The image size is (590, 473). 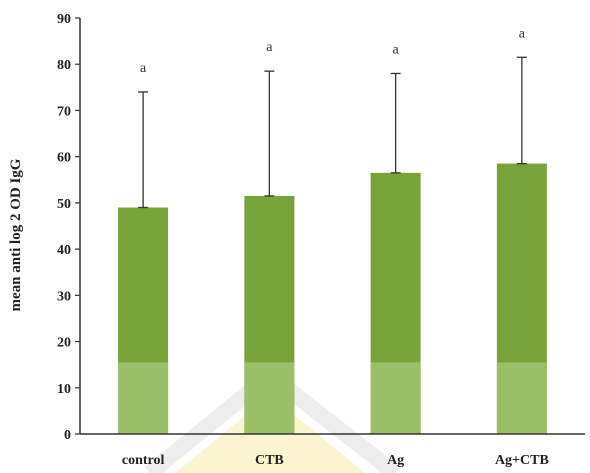 I want to click on y-tick-label: 0, so click(x=67, y=435).